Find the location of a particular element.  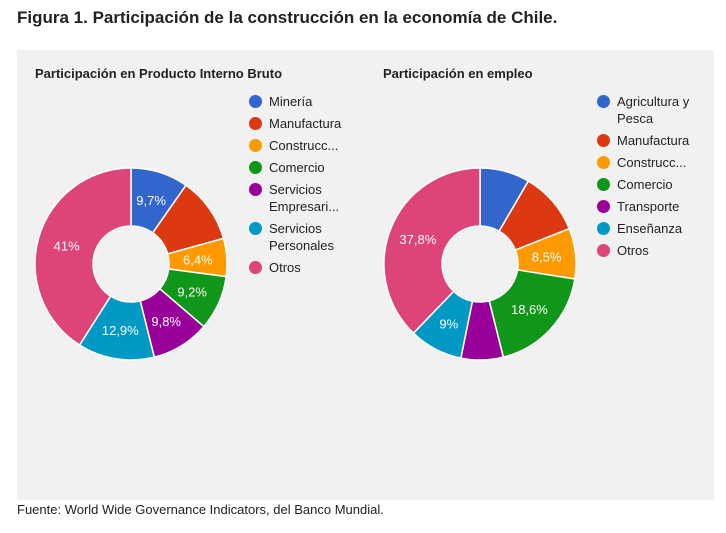

legend-item: Minería is located at coordinates (295, 101).